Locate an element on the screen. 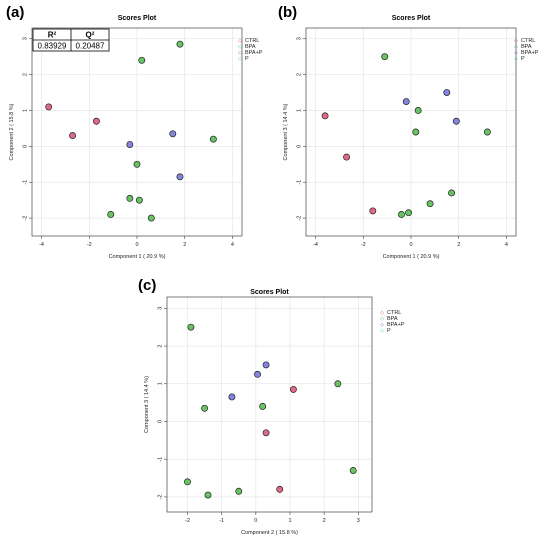 This screenshot has width=550, height=539. legend-label: BPA is located at coordinates (526, 47).